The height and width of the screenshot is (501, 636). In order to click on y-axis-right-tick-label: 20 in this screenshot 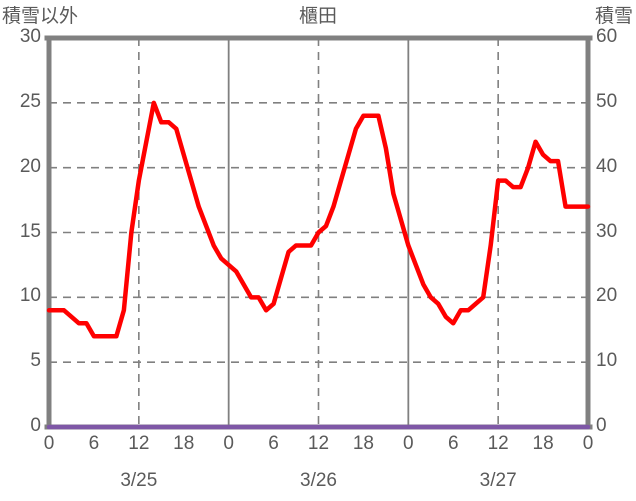, I will do `click(607, 296)`.